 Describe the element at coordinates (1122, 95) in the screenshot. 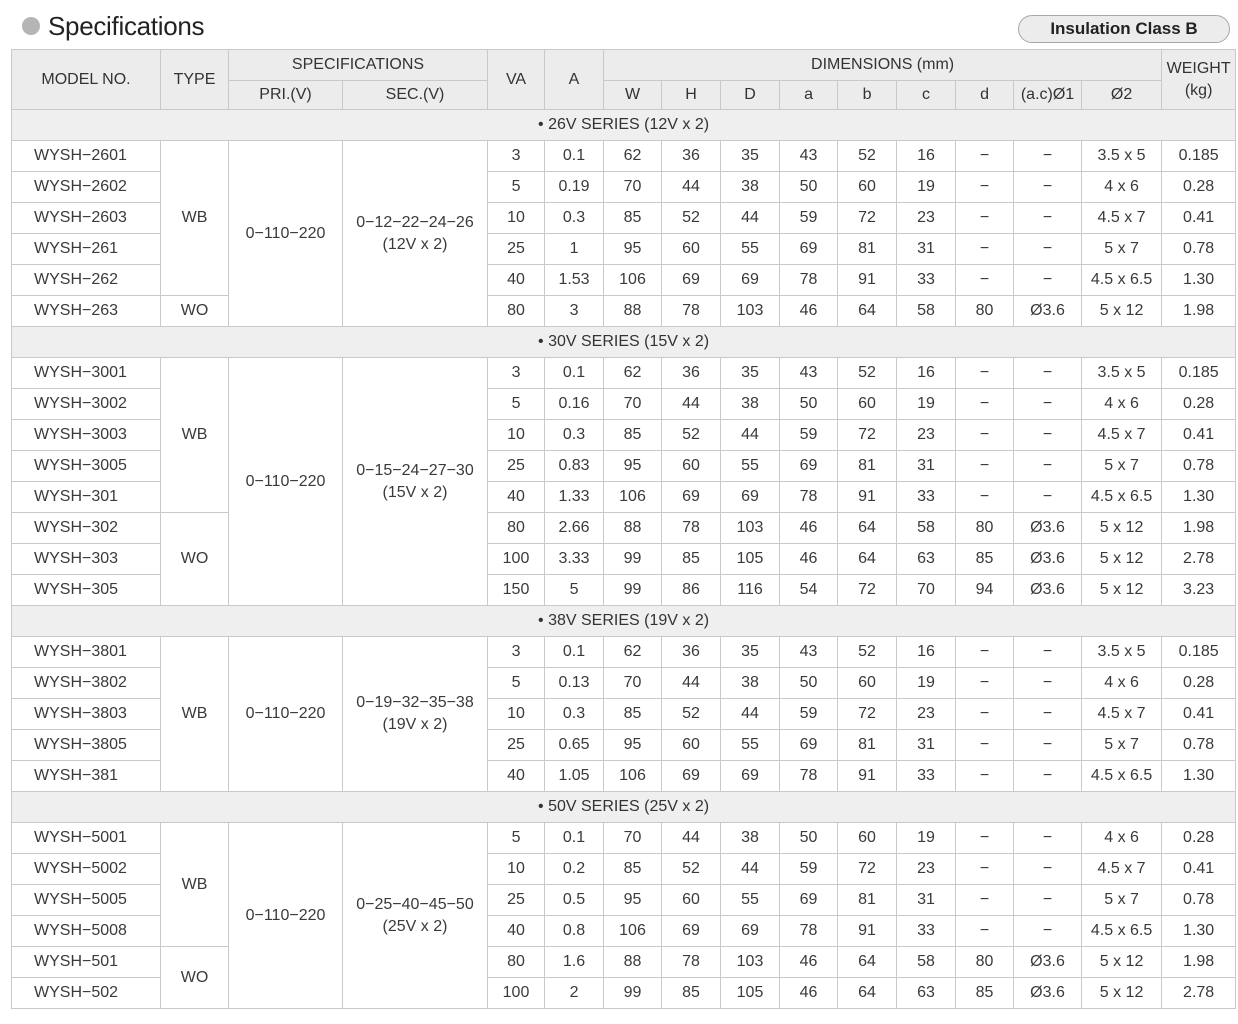

I see `col-phi2: Ø2` at that location.